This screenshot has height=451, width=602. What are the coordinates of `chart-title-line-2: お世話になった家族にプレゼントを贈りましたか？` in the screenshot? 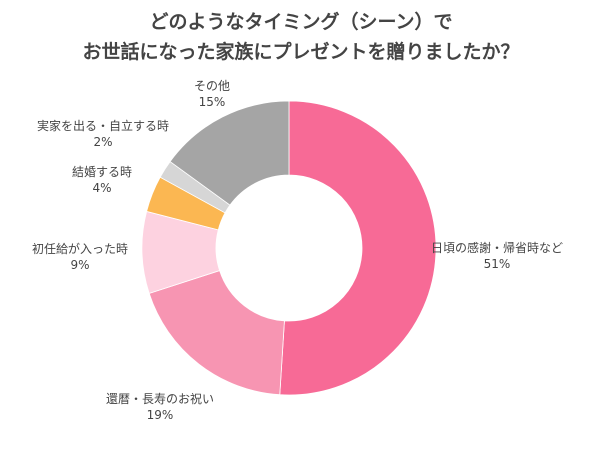 It's located at (301, 52).